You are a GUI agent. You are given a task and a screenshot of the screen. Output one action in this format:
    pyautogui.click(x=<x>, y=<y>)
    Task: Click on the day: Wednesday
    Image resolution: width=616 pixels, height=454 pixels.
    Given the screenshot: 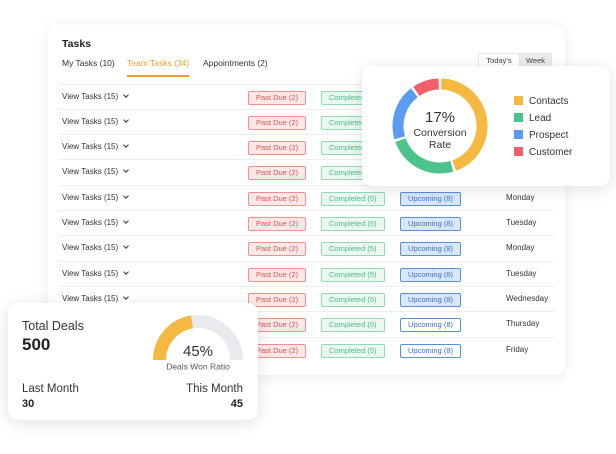 What is the action you would take?
    pyautogui.click(x=527, y=298)
    